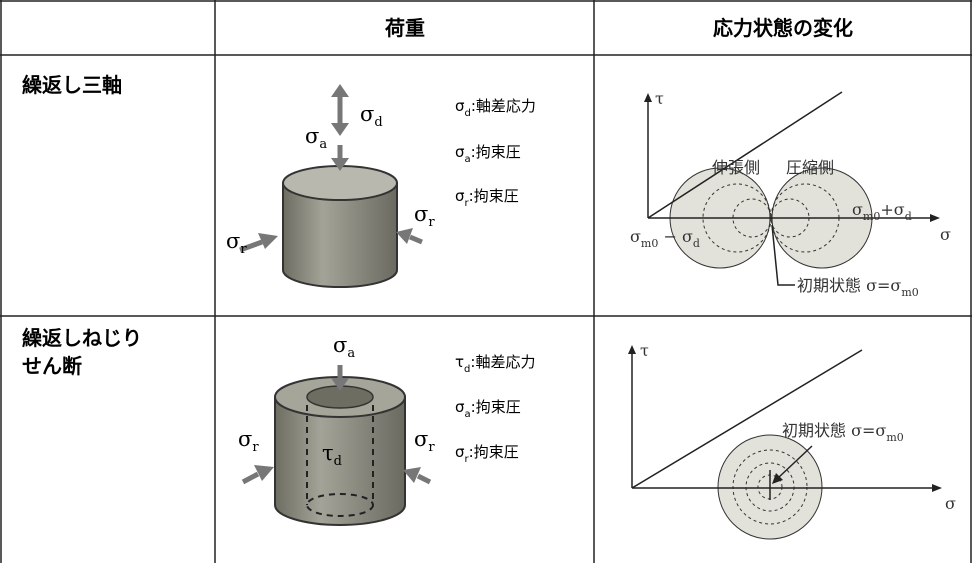 This screenshot has height=563, width=972. Describe the element at coordinates (783, 28) in the screenshot. I see `header-cell: 応力状態の変化` at that location.